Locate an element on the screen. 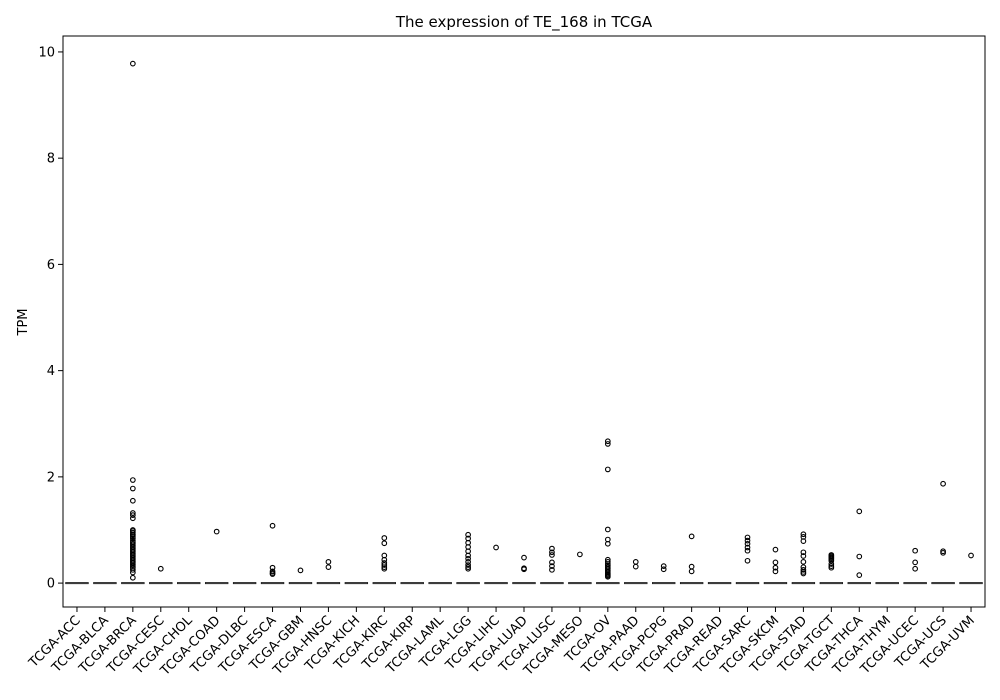 This screenshot has width=1000, height=700. y-tick-label: 10 is located at coordinates (46, 52).